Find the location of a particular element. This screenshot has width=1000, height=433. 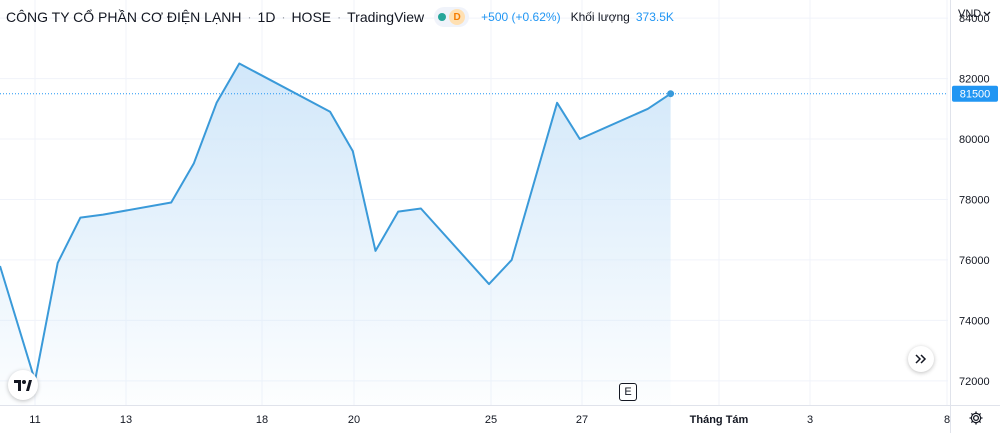

market-open-dot-icon is located at coordinates (442, 17).